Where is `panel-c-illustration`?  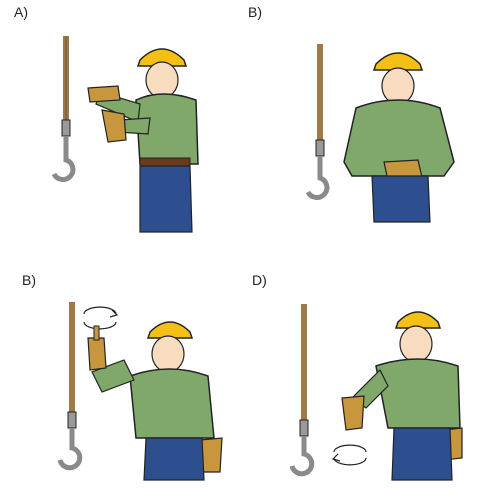 panel-c-illustration is located at coordinates (140, 391).